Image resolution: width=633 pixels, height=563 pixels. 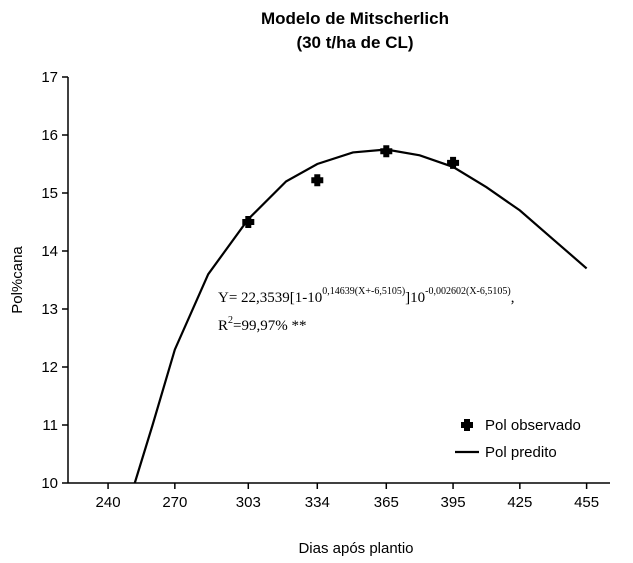 I want to click on y-tick-label: 12, so click(x=49, y=367).